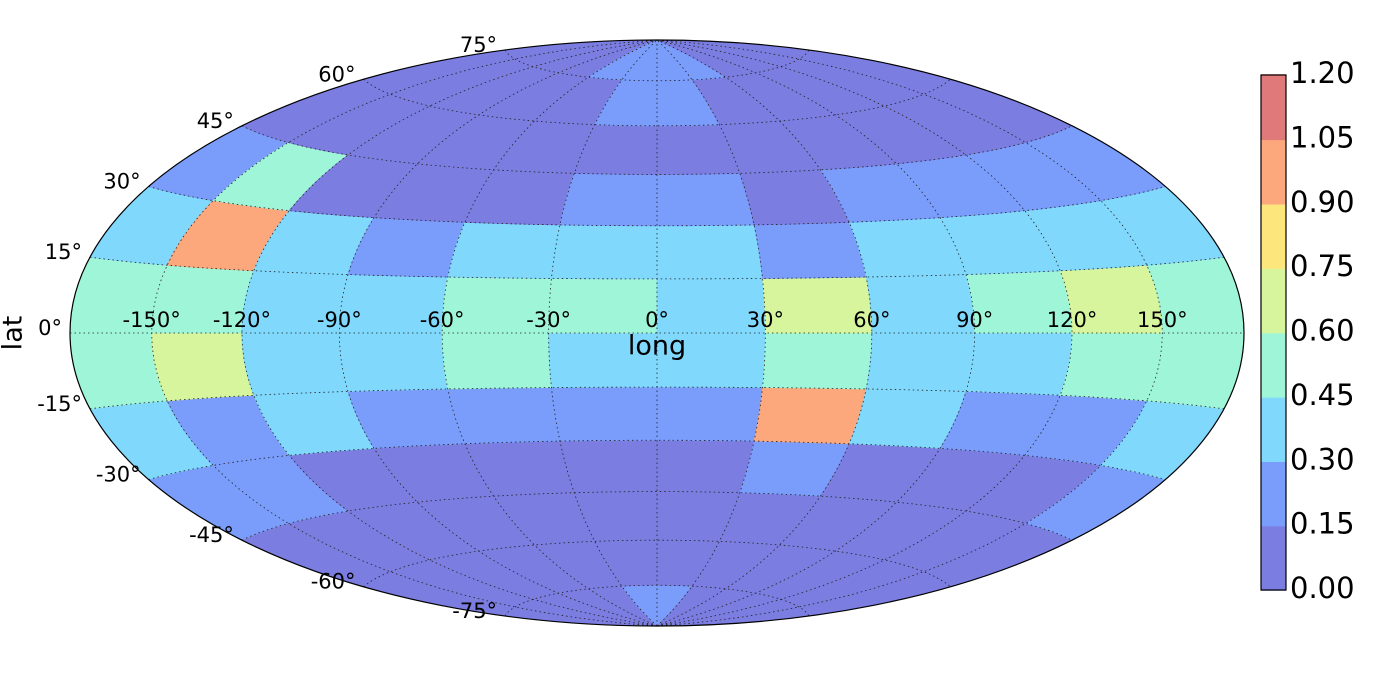  Describe the element at coordinates (442, 320) in the screenshot. I see `x-tick-label: -60°` at that location.